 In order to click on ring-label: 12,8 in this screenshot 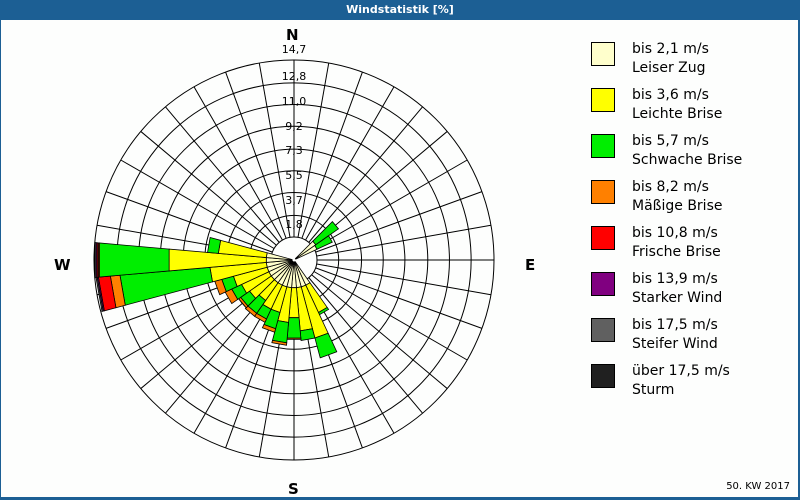, I will do `click(294, 76)`.